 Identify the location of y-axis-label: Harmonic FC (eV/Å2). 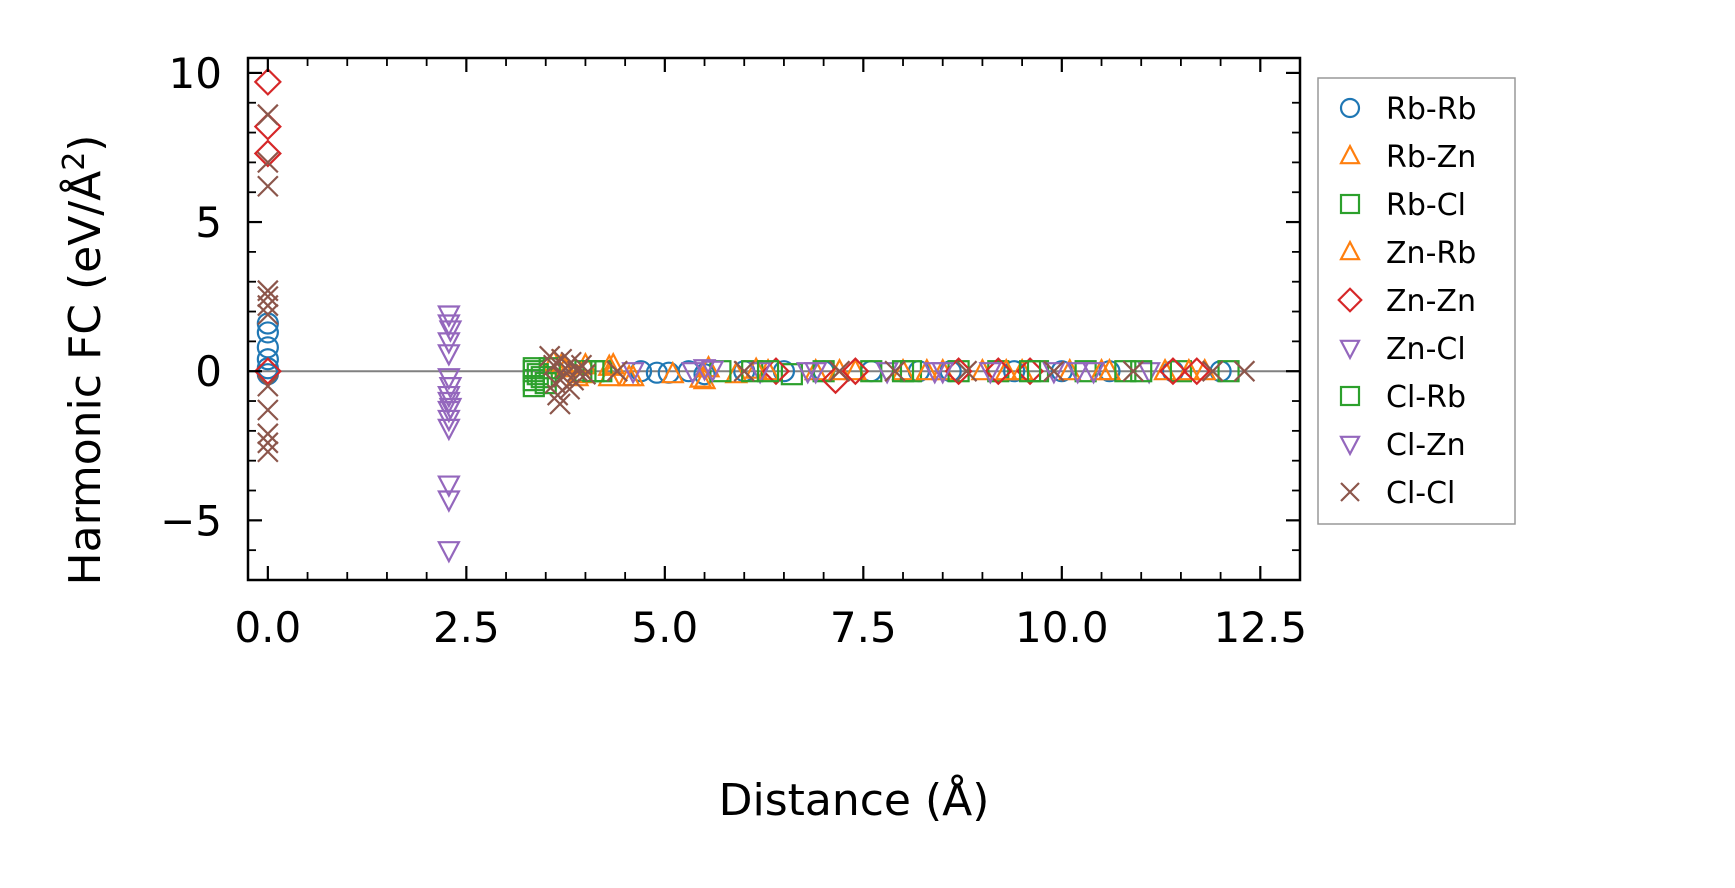
(84, 360).